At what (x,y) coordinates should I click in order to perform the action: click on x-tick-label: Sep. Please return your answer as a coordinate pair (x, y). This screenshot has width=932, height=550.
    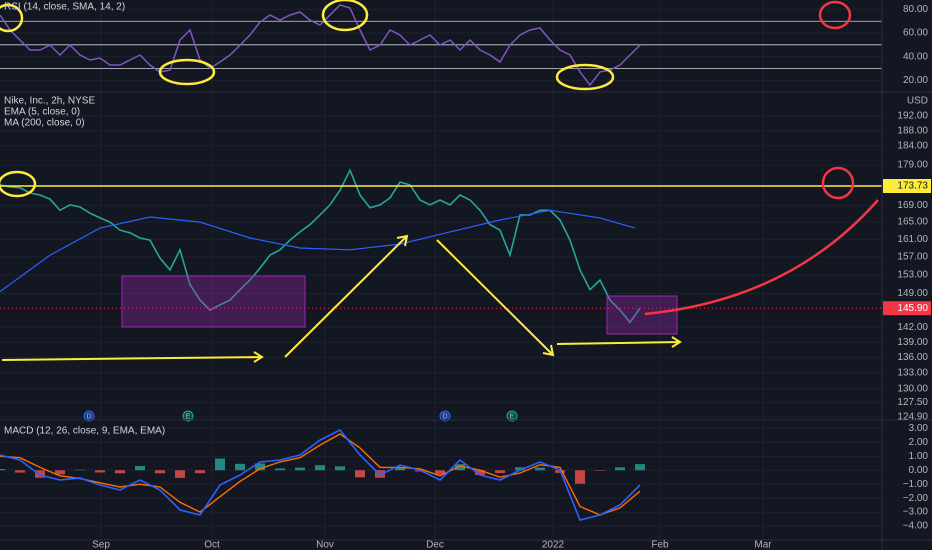
    Looking at the image, I should click on (101, 545).